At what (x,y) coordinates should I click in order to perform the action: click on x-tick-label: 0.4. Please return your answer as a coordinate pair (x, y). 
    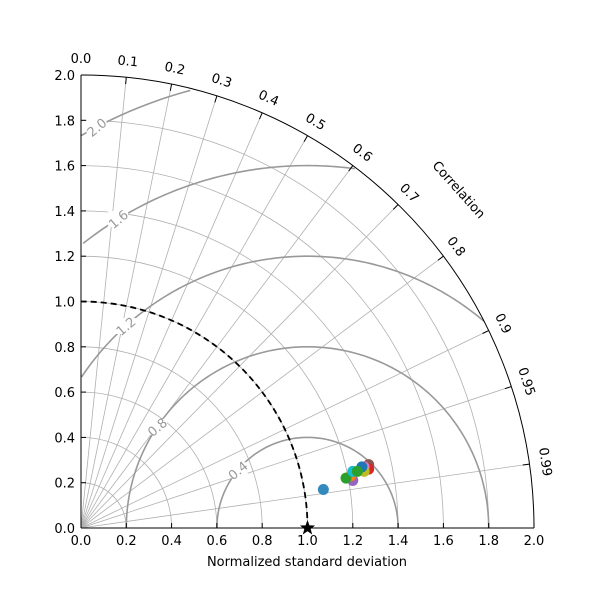
    Looking at the image, I should click on (171, 541).